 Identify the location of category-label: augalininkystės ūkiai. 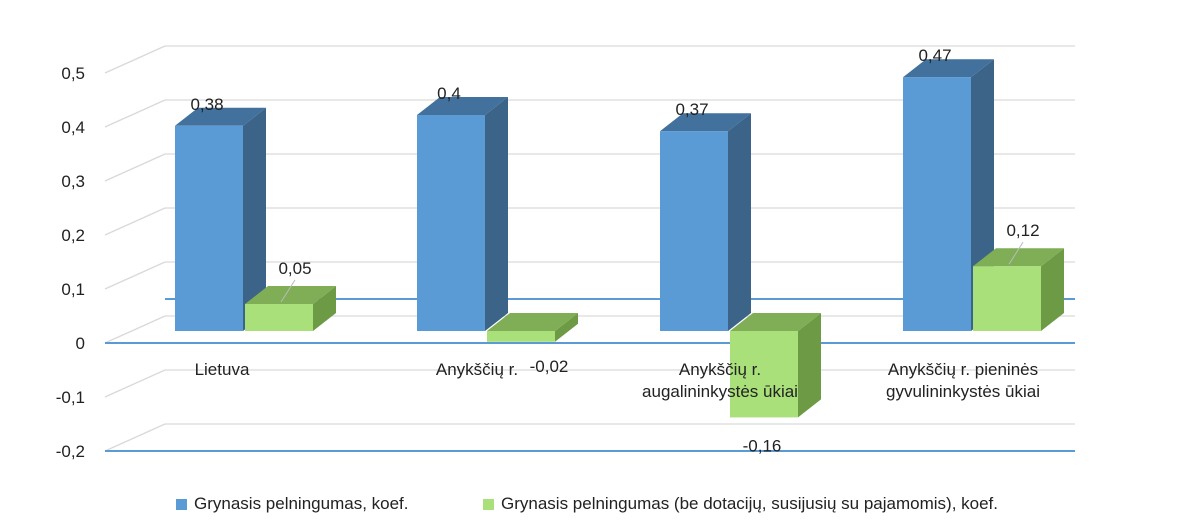
(720, 391).